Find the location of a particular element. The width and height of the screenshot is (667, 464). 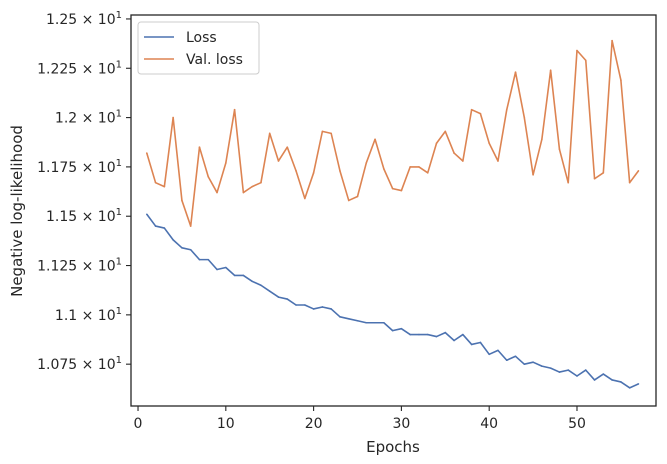

y-tick-label: 1.25 × 10¹ is located at coordinates (84, 19).